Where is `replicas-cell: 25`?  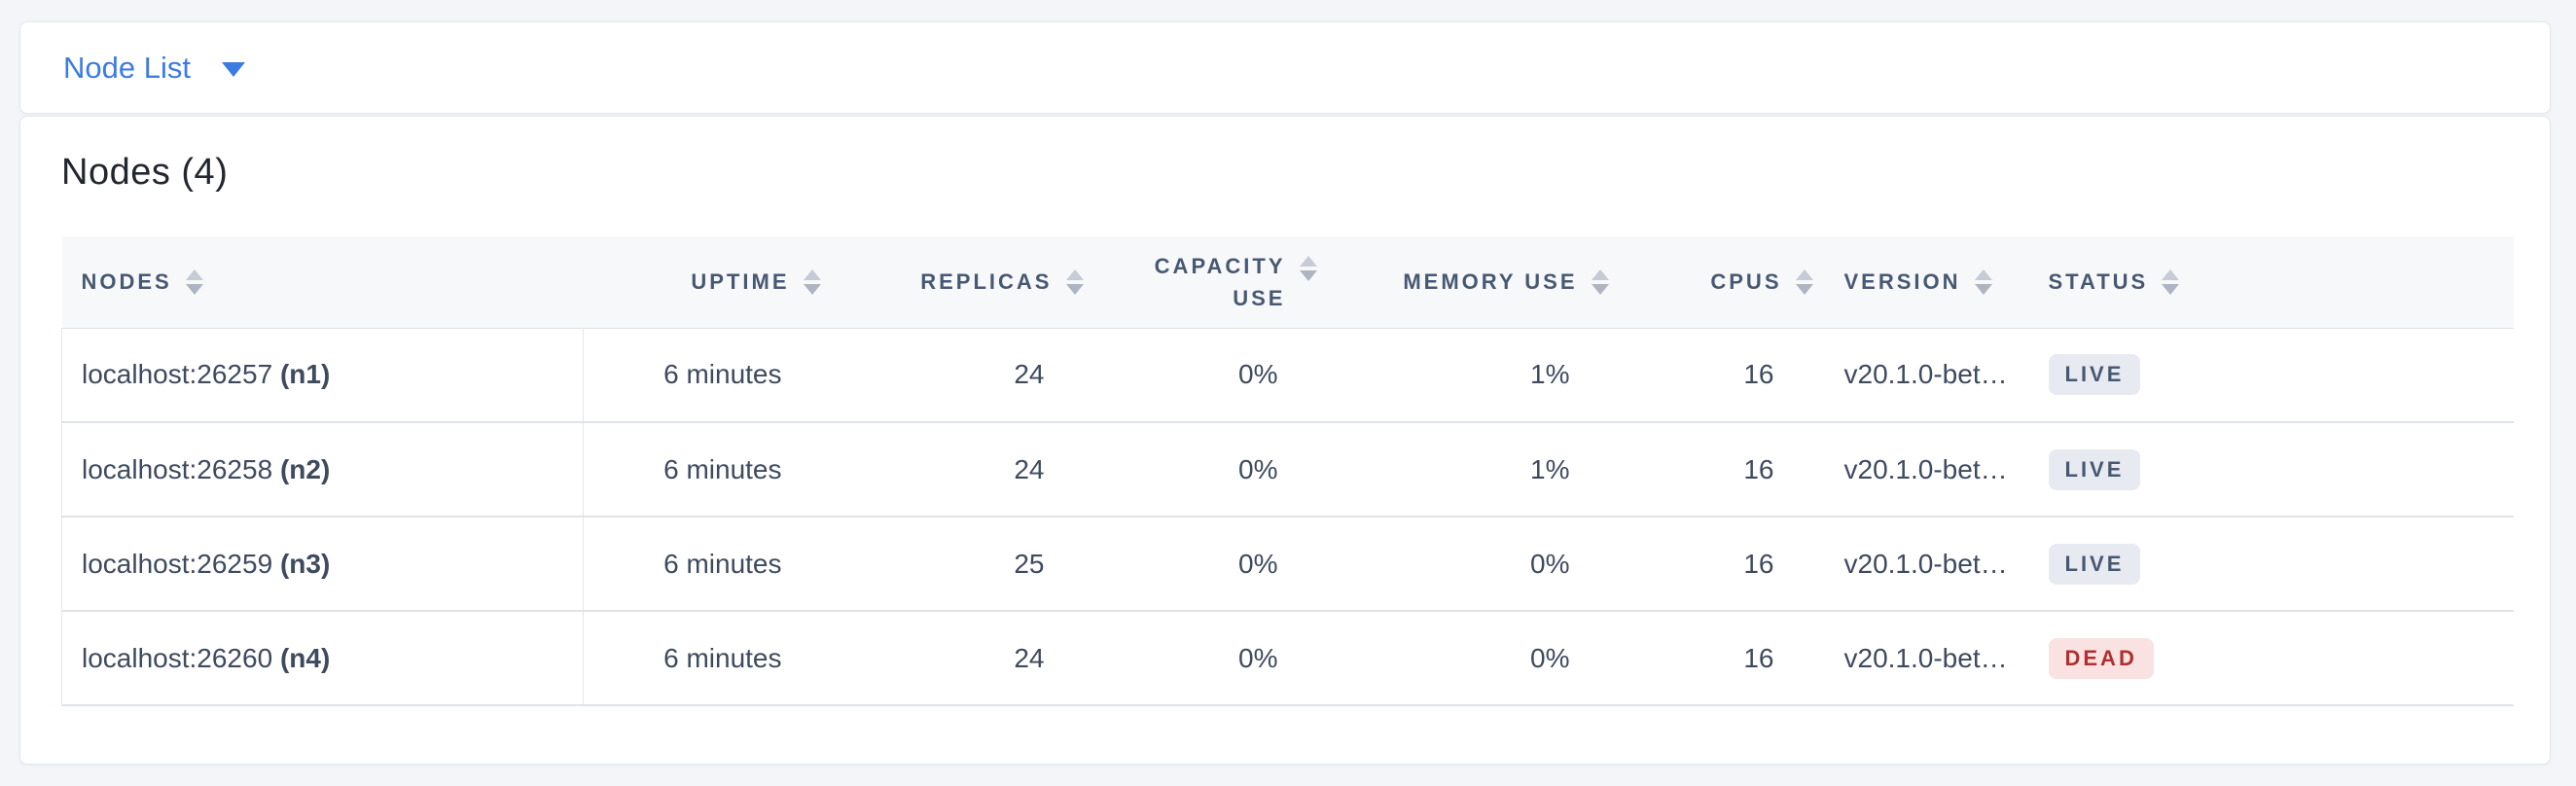
replicas-cell: 25 is located at coordinates (959, 564).